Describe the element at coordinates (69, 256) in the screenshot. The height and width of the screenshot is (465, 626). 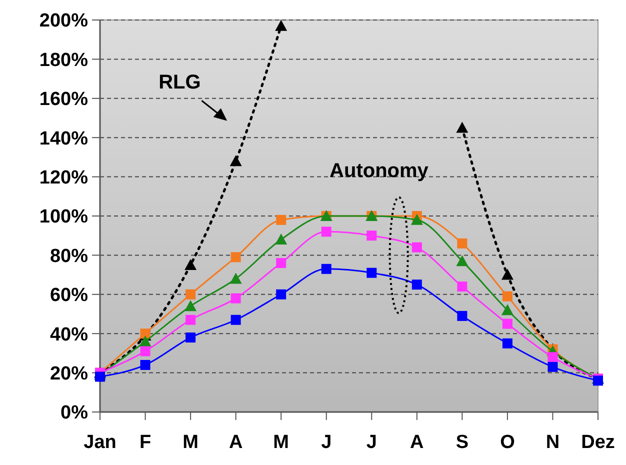
I see `y-tick-label: 80%` at that location.